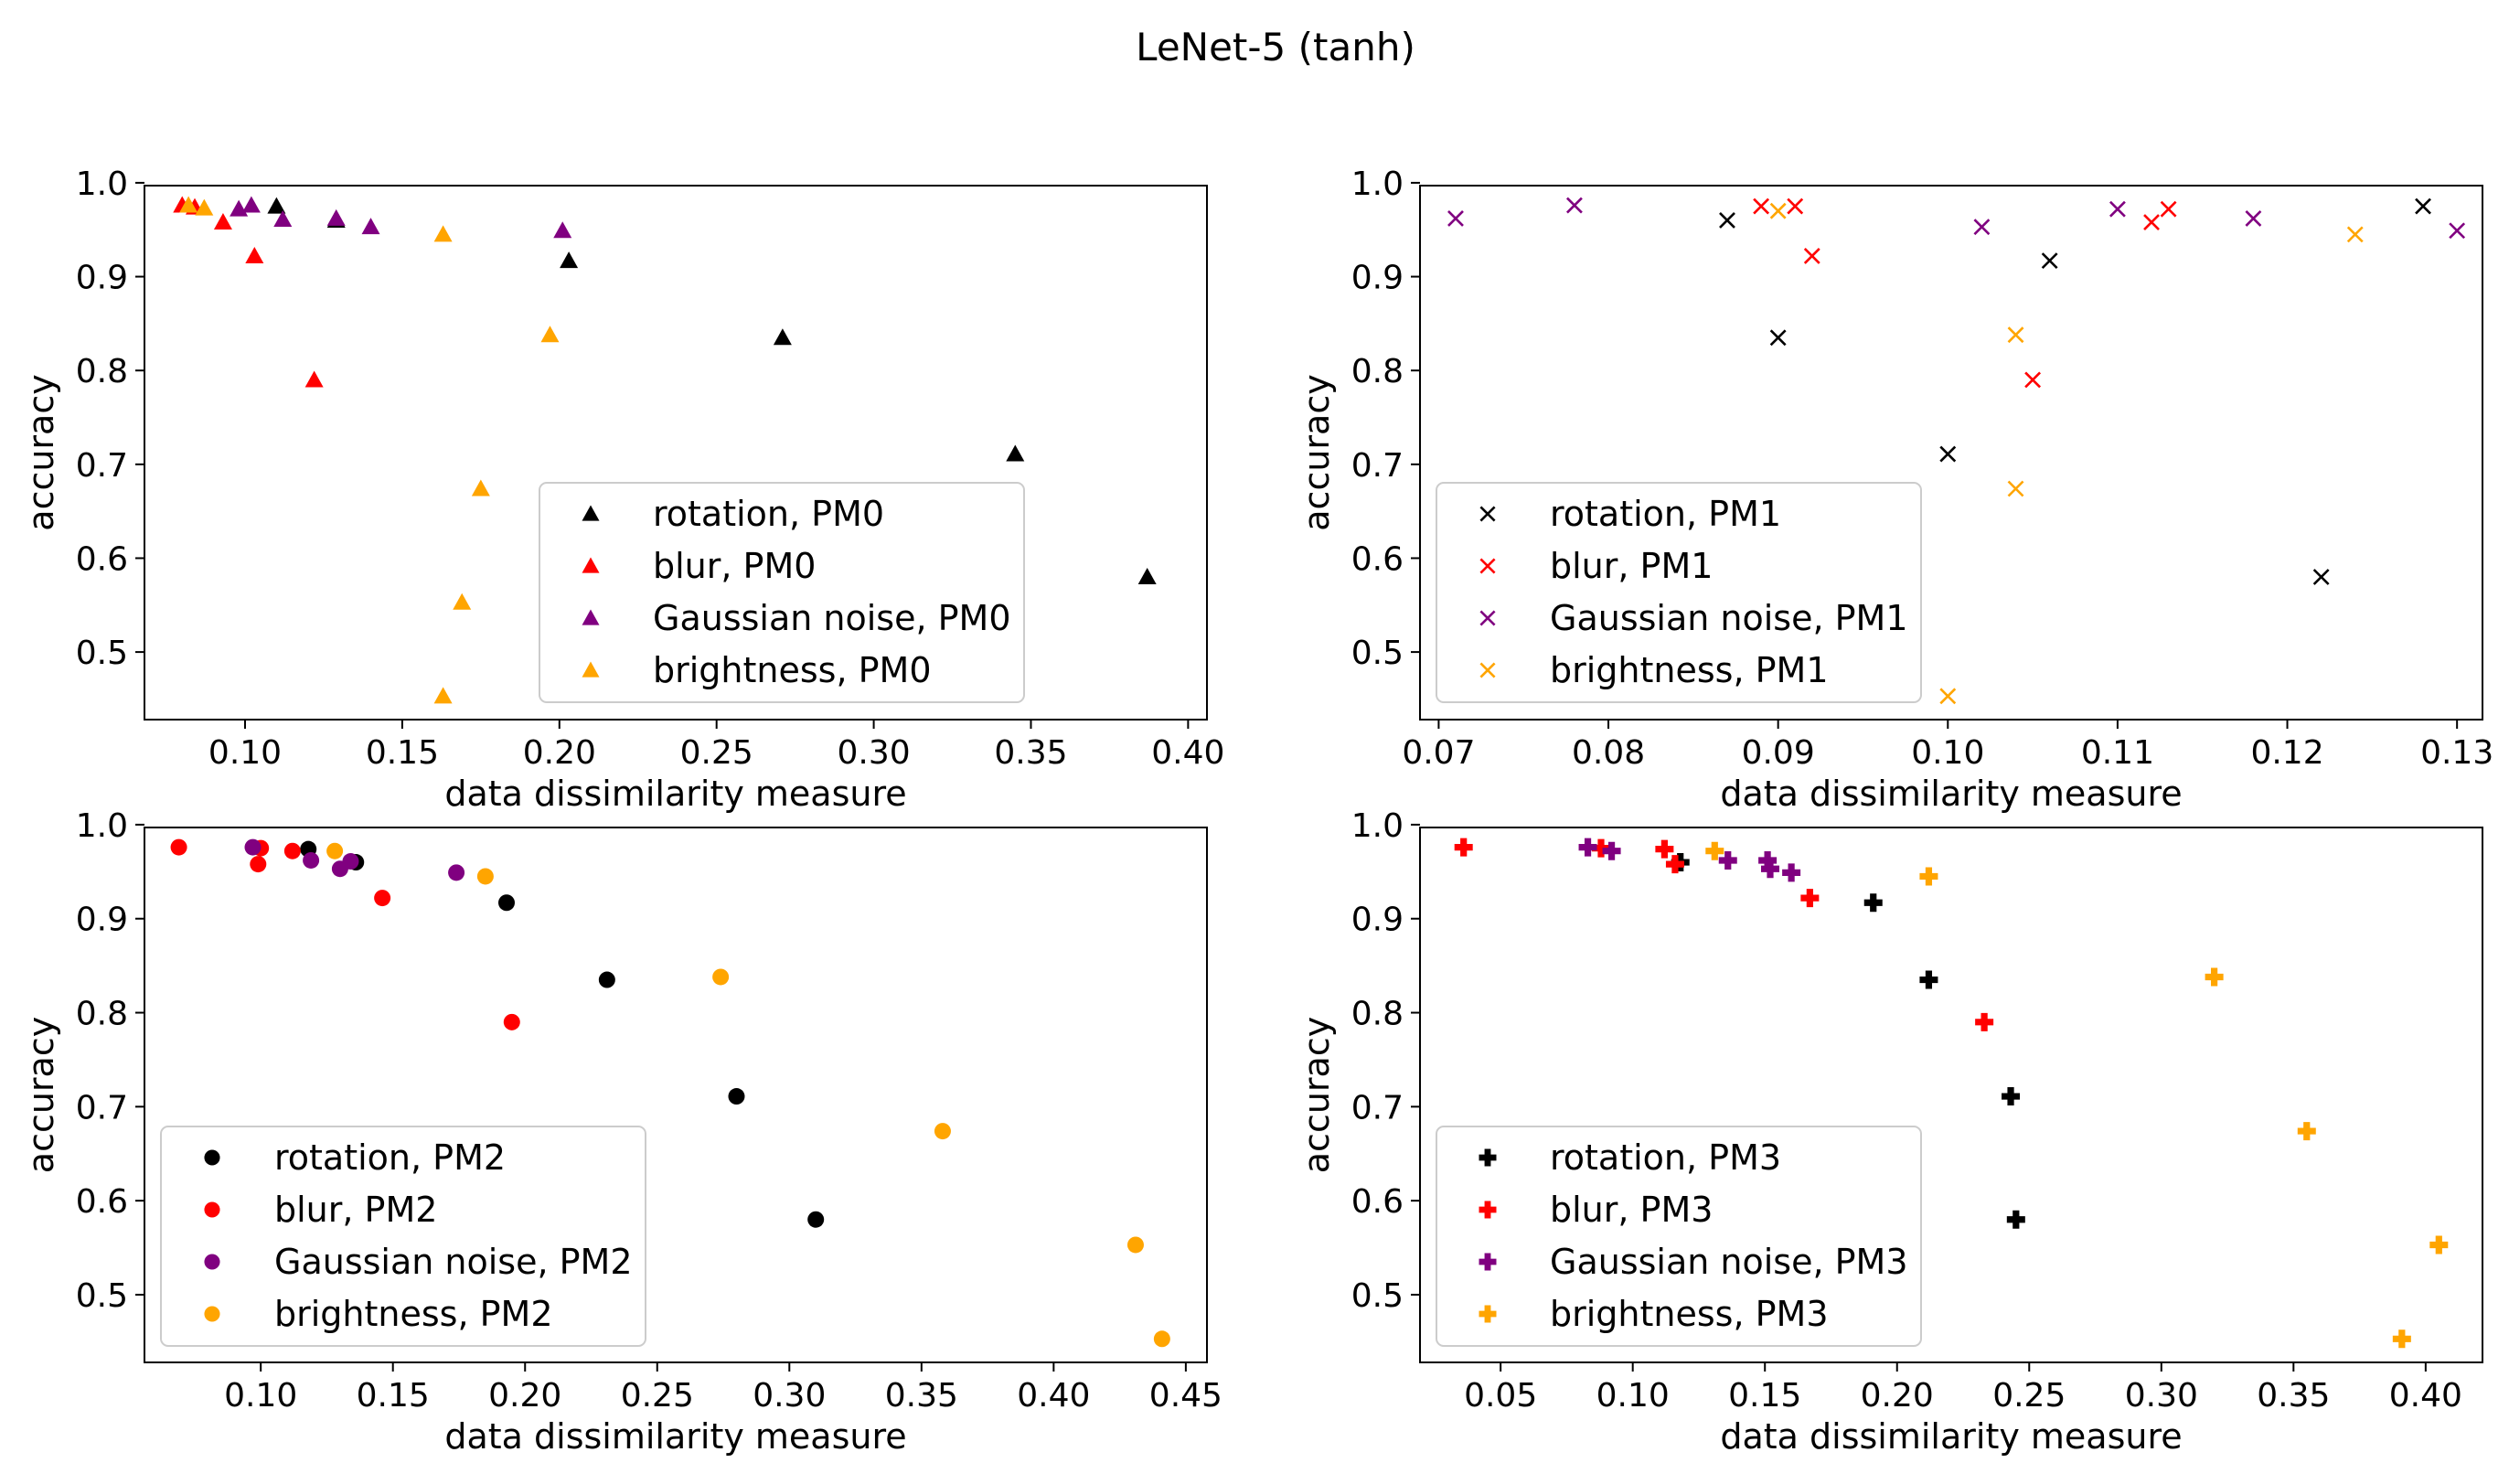 This screenshot has height=1484, width=2509. What do you see at coordinates (102, 371) in the screenshot?
I see `y-tick-label: 0.8` at bounding box center [102, 371].